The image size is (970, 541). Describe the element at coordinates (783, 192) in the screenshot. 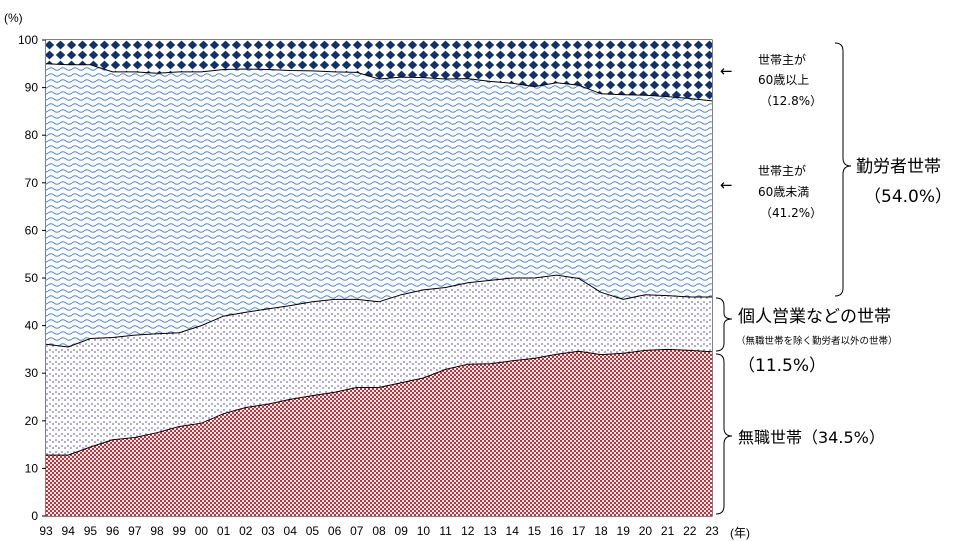

I see `under-sixty-line2: 60歳未満` at that location.